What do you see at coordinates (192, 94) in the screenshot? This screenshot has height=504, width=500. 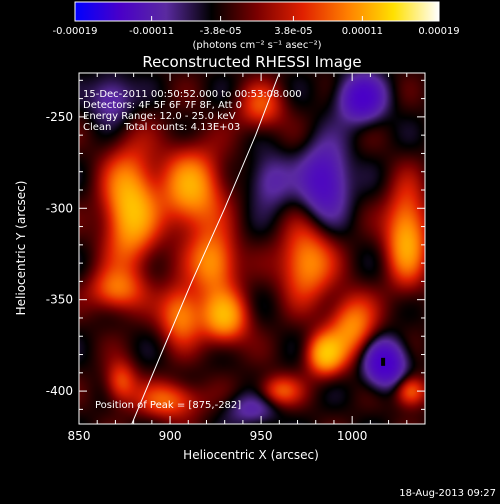 I see `info-time-range: 15-Dec-2011 00:50:52.000 to 00:53:08.000` at bounding box center [192, 94].